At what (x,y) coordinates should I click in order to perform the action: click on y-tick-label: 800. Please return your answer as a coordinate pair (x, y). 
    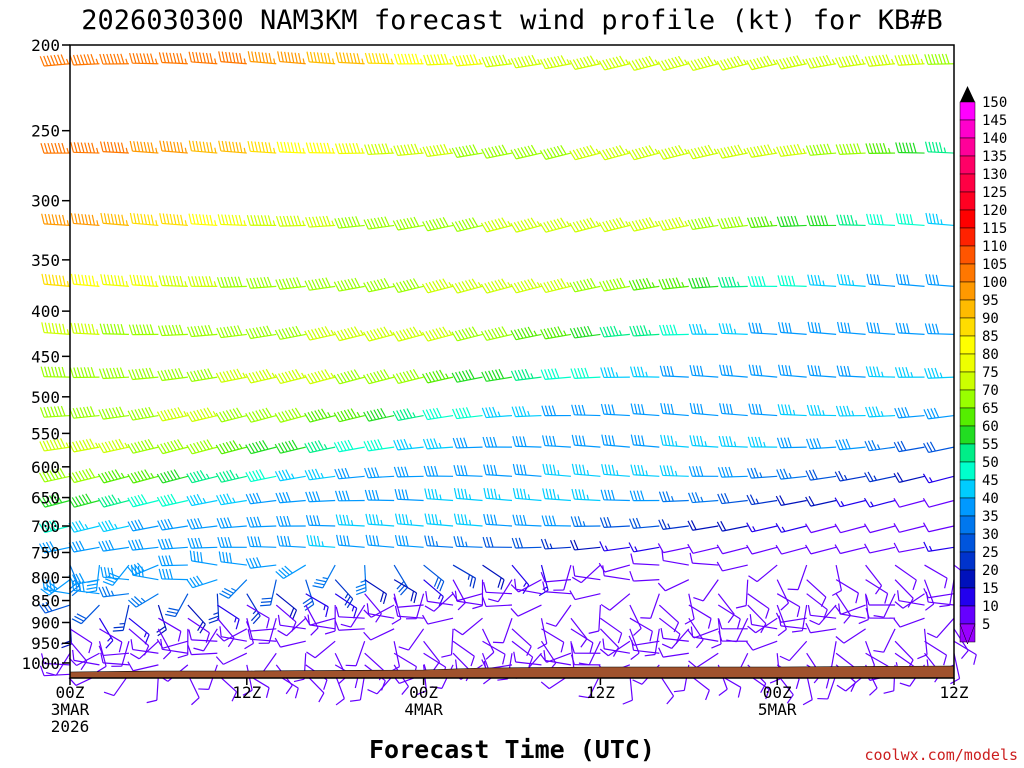
    Looking at the image, I should click on (45, 577).